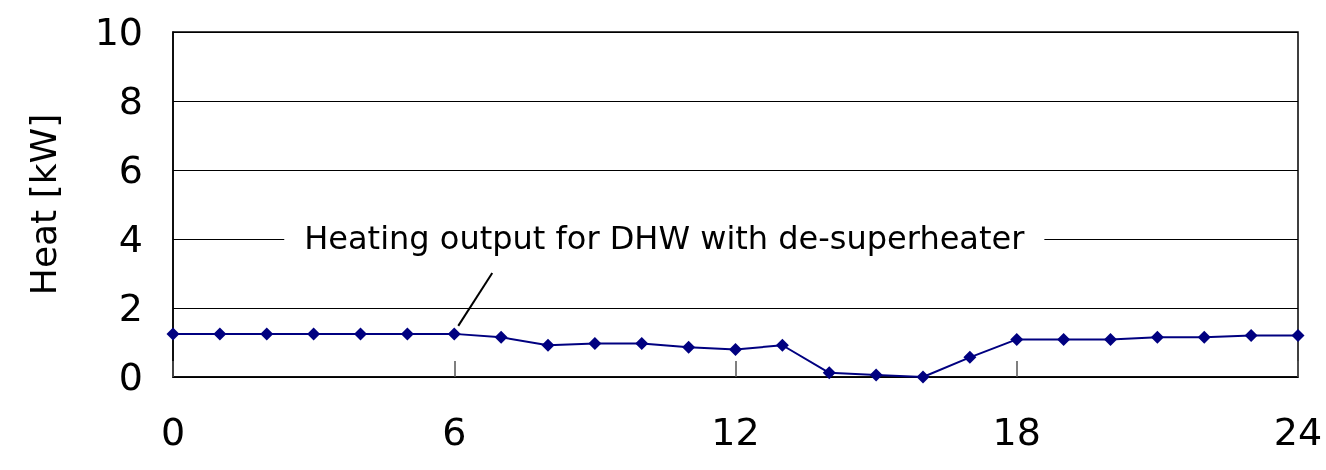  I want to click on annotation: Heating output for DHW with de-superheater, so click(665, 238).